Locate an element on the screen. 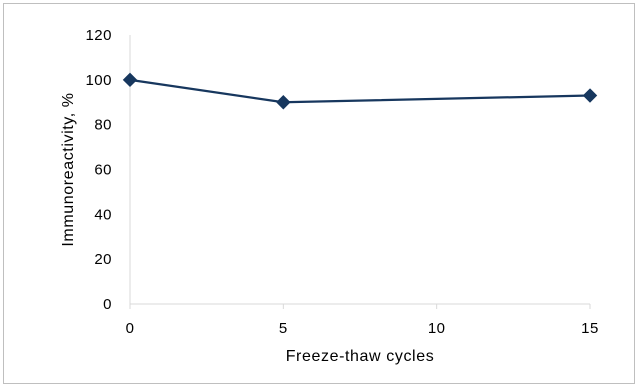  y-tick-label: 60 is located at coordinates (103, 170).